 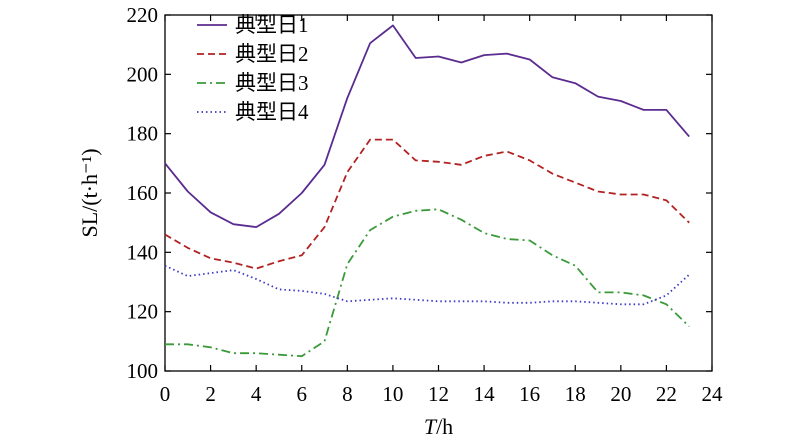 I want to click on y-tick-label: 200, so click(x=143, y=74).